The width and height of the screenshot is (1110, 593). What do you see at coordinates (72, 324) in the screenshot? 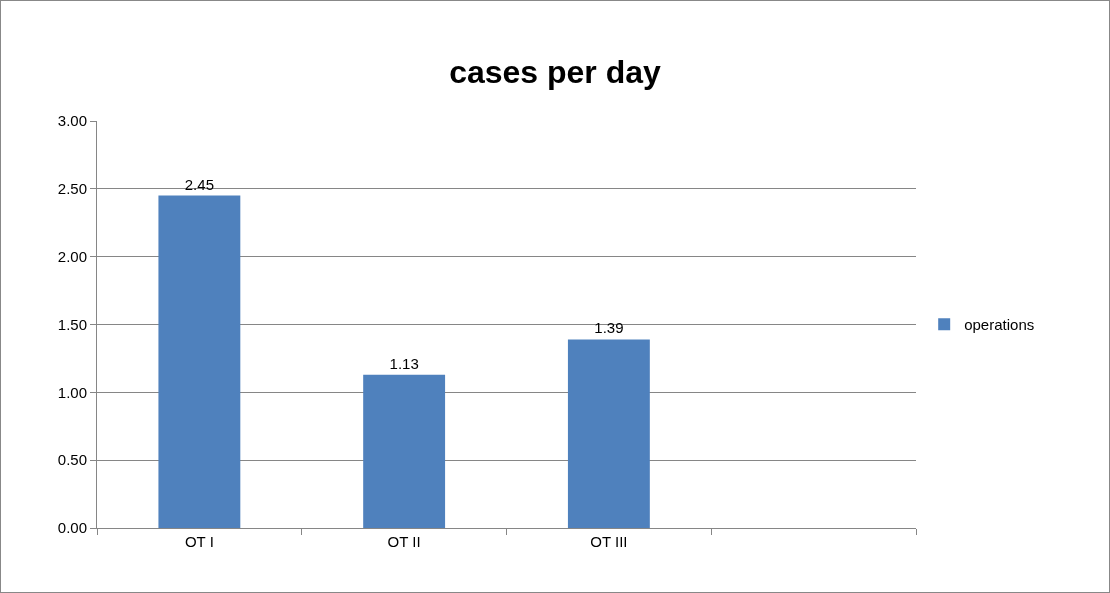
I see `y-tick-label: 1.50` at bounding box center [72, 324].